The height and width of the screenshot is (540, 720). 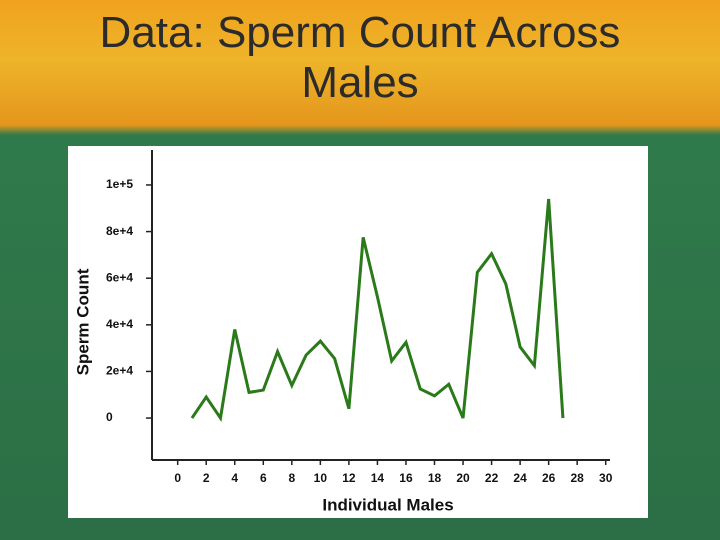 I want to click on x-tick-label: 6, so click(x=263, y=478).